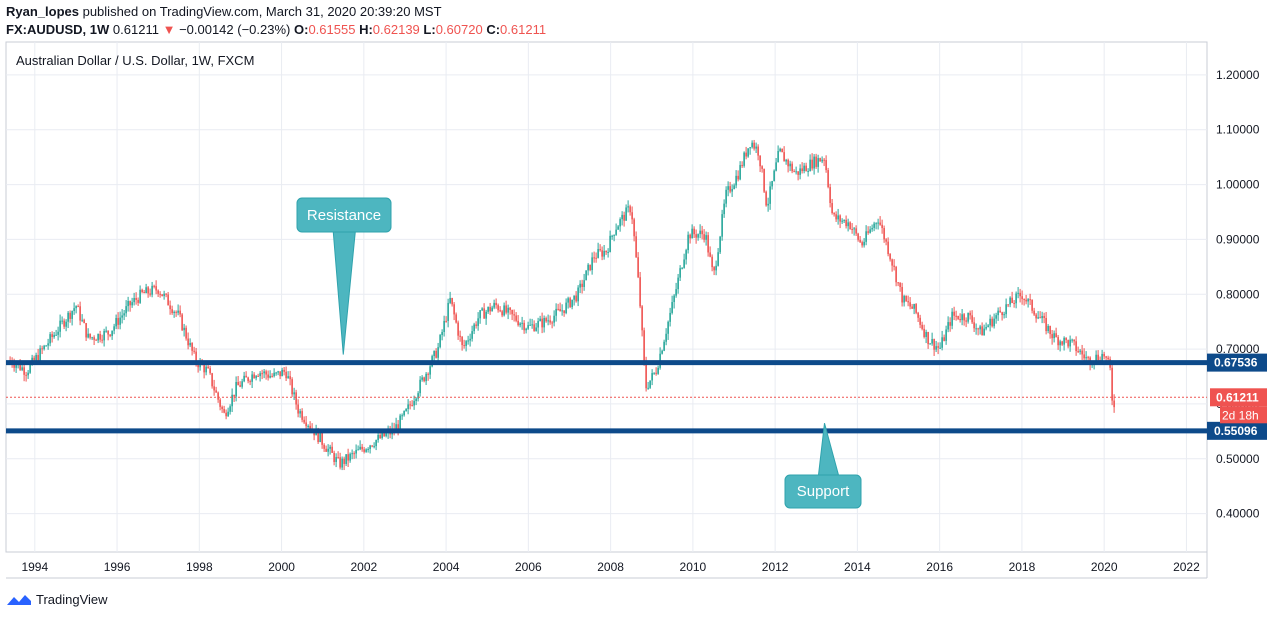  I want to click on open-value: 0.61555, so click(332, 29).